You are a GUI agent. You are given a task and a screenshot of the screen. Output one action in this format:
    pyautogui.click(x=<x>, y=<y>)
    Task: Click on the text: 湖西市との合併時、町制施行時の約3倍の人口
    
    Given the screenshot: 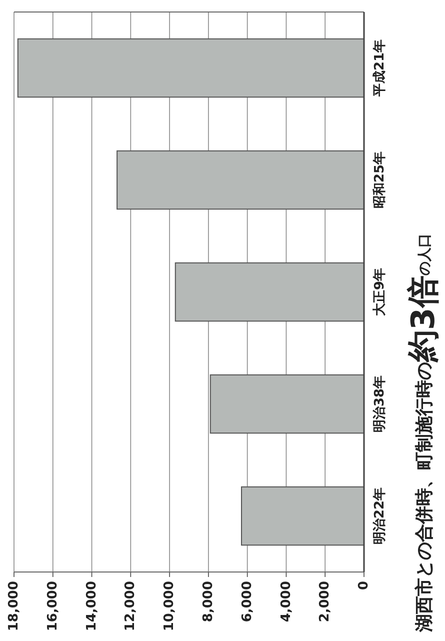 What is the action you would take?
    pyautogui.click(x=423, y=433)
    